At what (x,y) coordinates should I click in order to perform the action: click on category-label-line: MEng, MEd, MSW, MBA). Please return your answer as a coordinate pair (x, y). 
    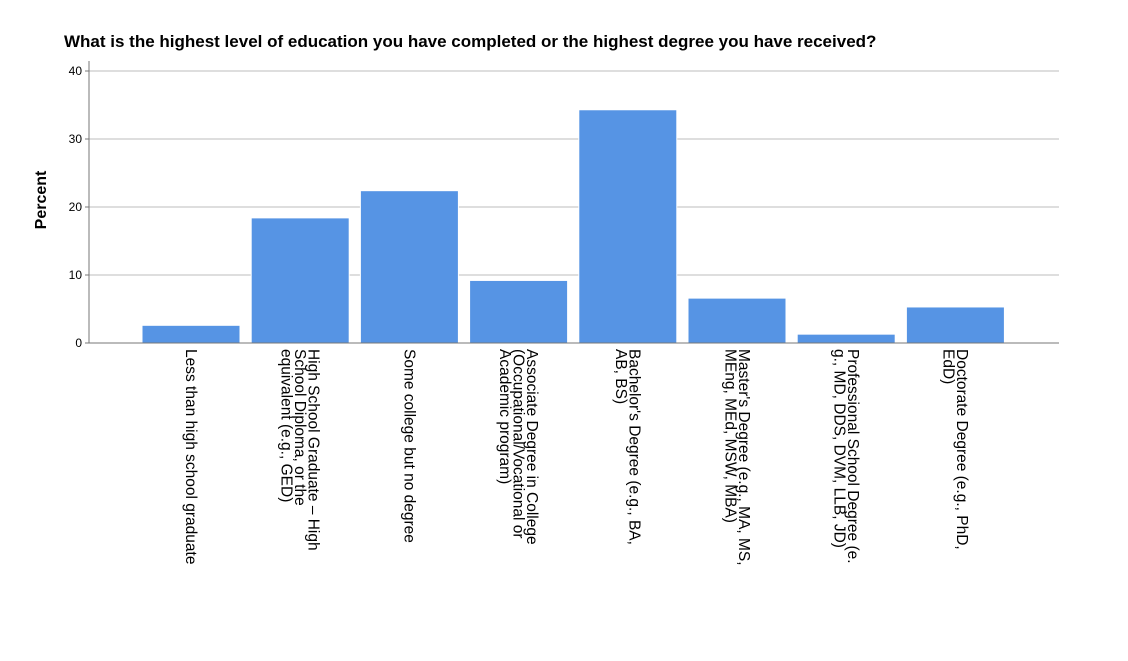
    Looking at the image, I should click on (729, 436).